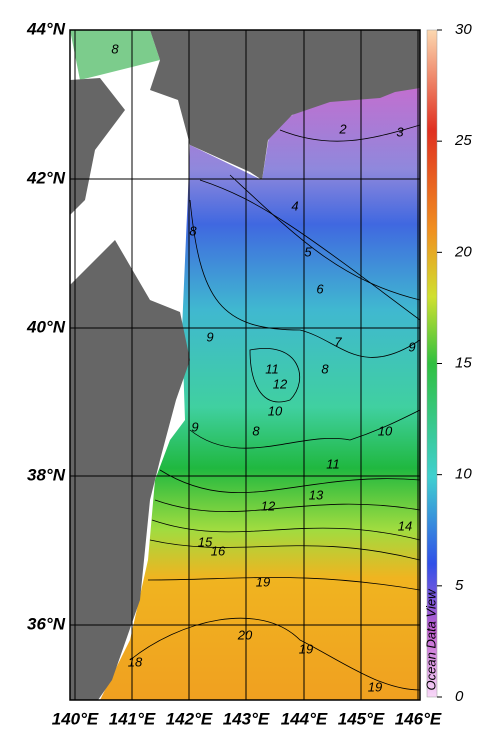 This screenshot has width=490, height=754. What do you see at coordinates (463, 362) in the screenshot?
I see `colorbar-label: 15` at bounding box center [463, 362].